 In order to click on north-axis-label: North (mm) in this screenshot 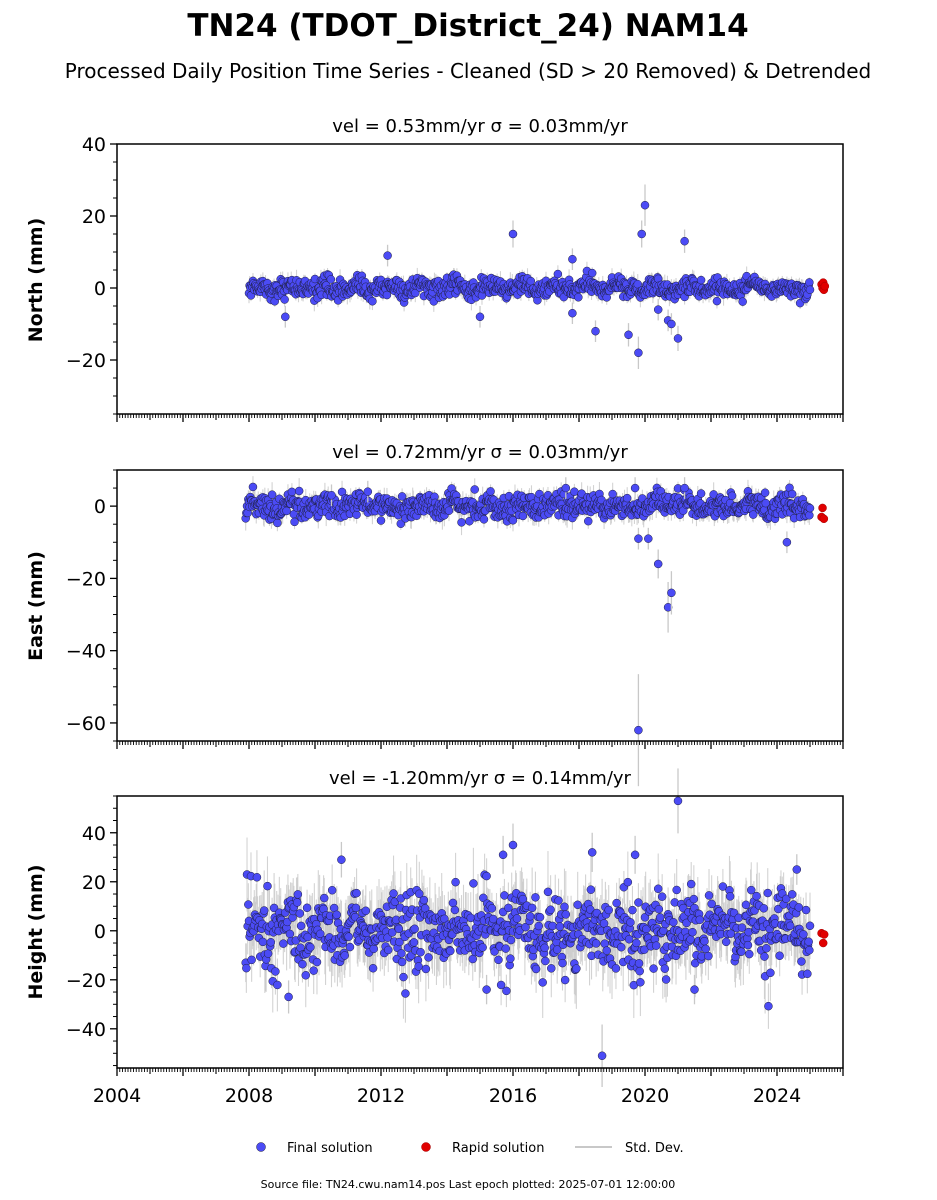, I will do `click(36, 280)`.